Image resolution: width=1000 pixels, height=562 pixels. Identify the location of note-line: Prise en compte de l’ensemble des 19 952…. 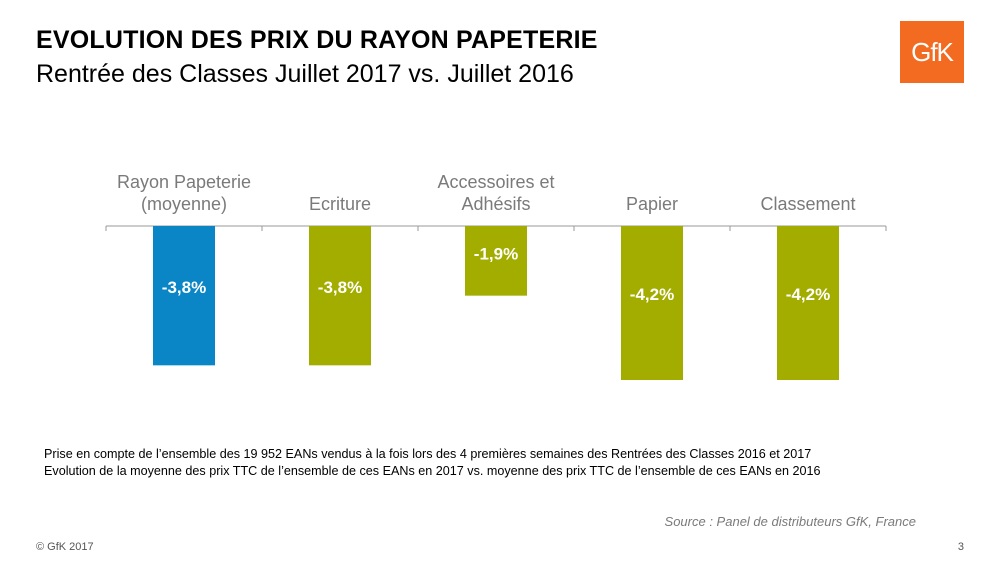
(428, 454).